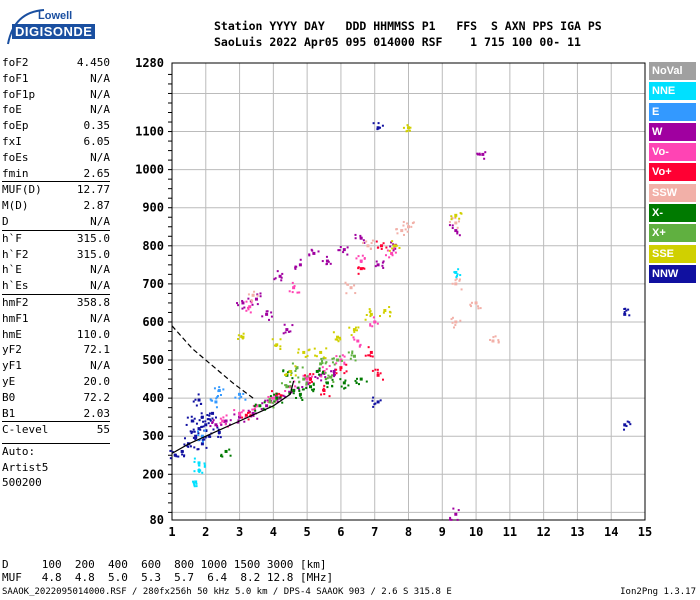  I want to click on param-label: D, so click(5, 221).